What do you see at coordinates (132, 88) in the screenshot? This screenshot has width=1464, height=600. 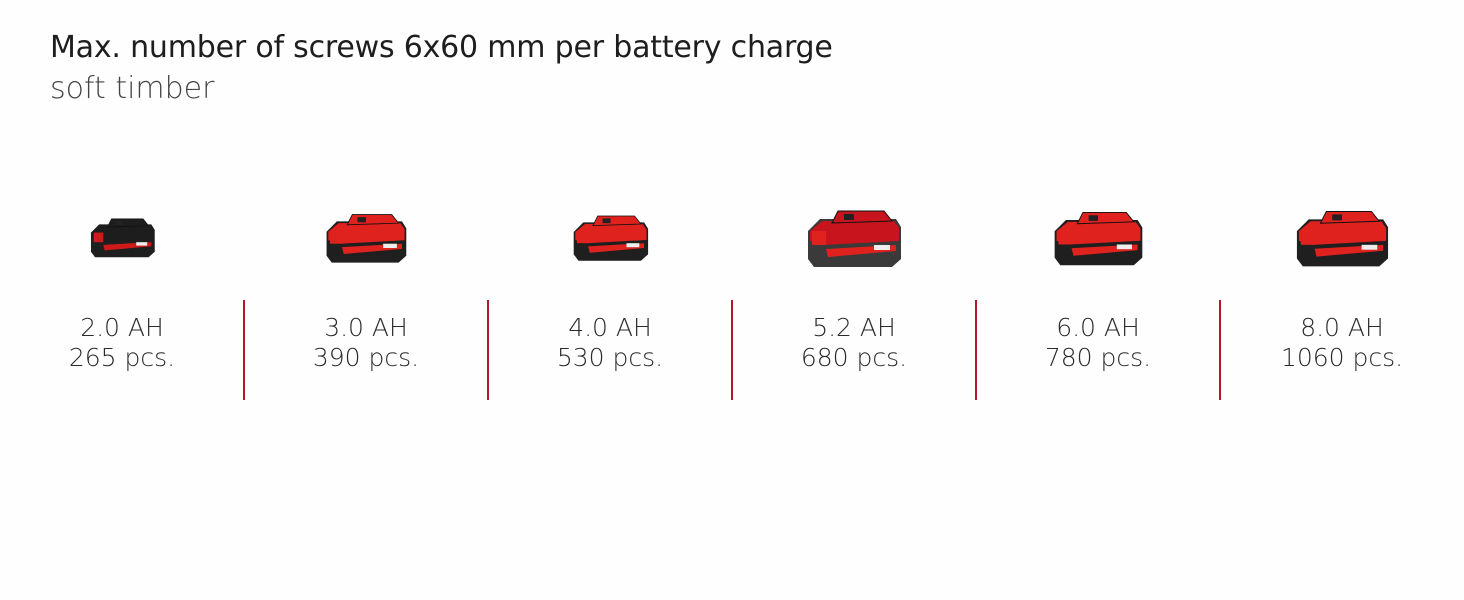 I see `page-subtitle: soft timber` at bounding box center [132, 88].